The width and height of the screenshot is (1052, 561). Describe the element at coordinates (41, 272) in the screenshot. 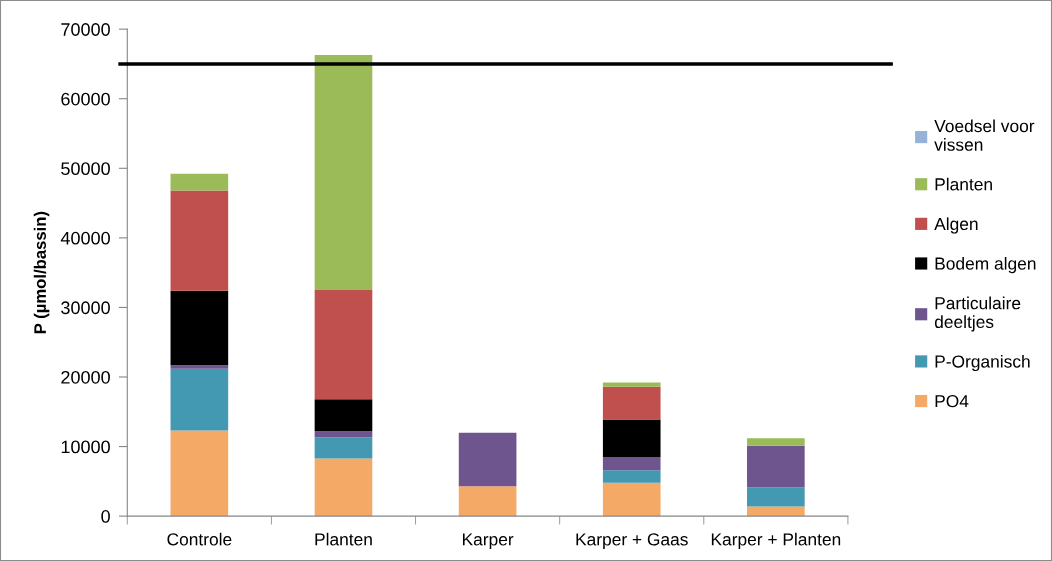

I see `y-axis-title: P (µmol/bassin)` at that location.